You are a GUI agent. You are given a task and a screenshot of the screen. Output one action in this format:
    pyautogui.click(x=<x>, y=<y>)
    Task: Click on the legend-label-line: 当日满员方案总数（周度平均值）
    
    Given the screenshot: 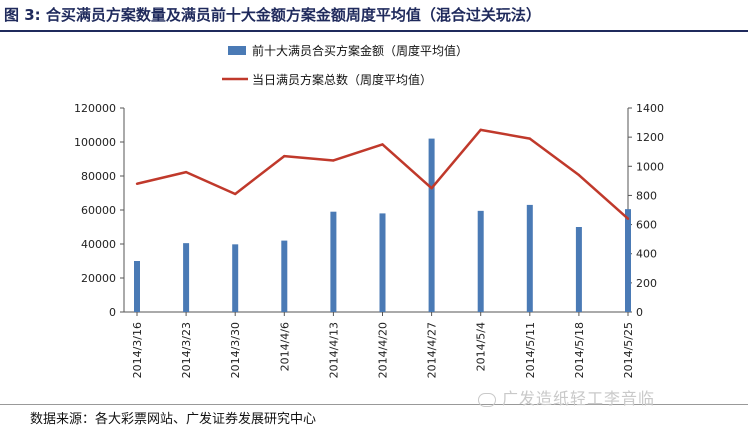 What is the action you would take?
    pyautogui.click(x=342, y=79)
    